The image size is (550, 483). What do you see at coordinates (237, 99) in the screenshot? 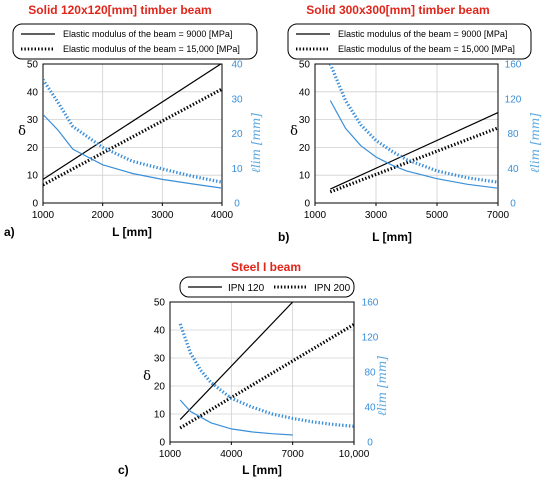
I see `y2-tick-label: 30` at bounding box center [237, 99].